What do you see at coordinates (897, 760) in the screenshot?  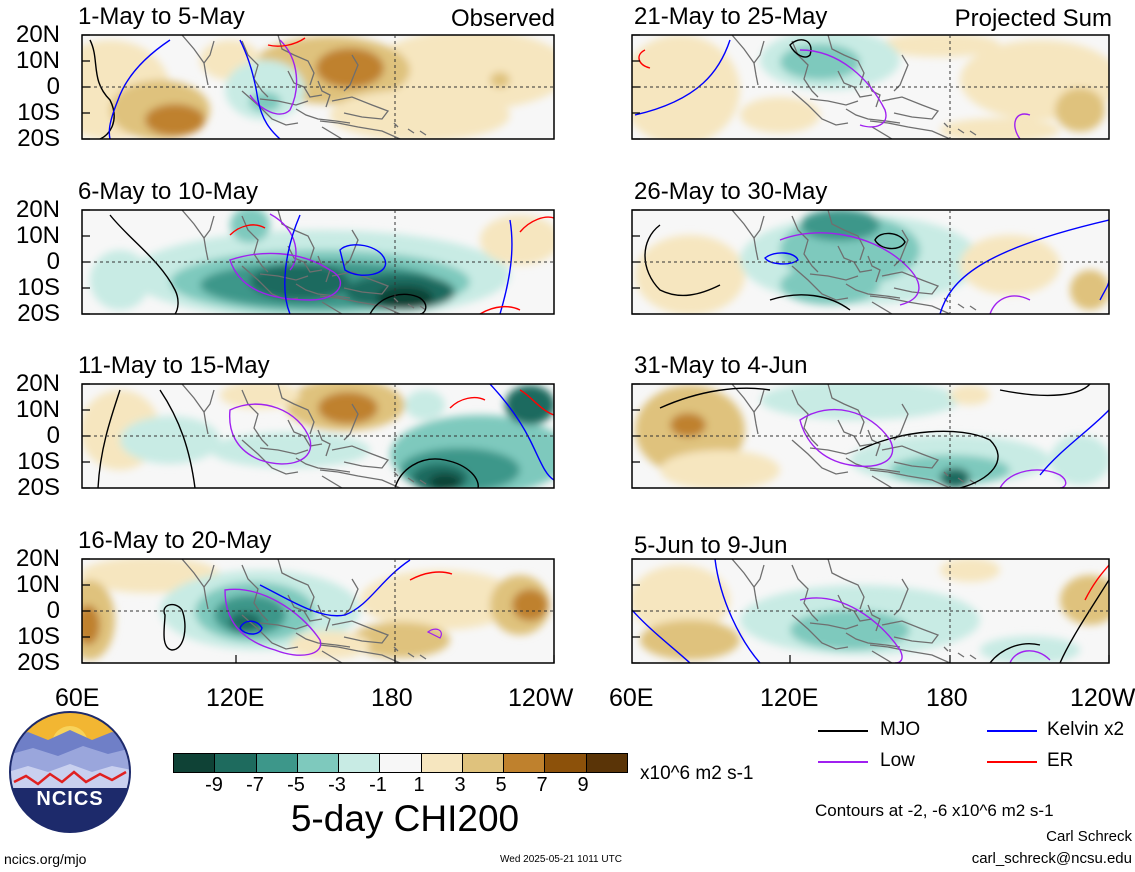 I see `legend-label-low: Low` at bounding box center [897, 760].